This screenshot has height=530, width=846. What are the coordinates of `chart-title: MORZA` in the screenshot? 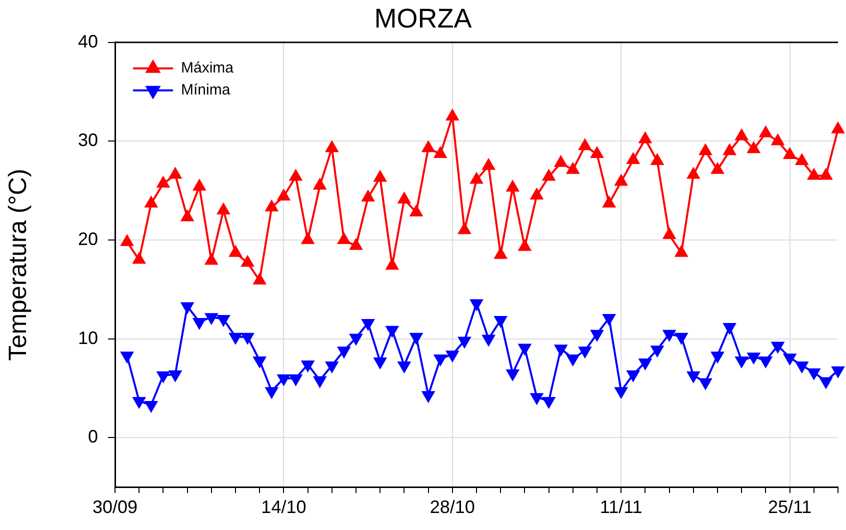 It's located at (423, 19).